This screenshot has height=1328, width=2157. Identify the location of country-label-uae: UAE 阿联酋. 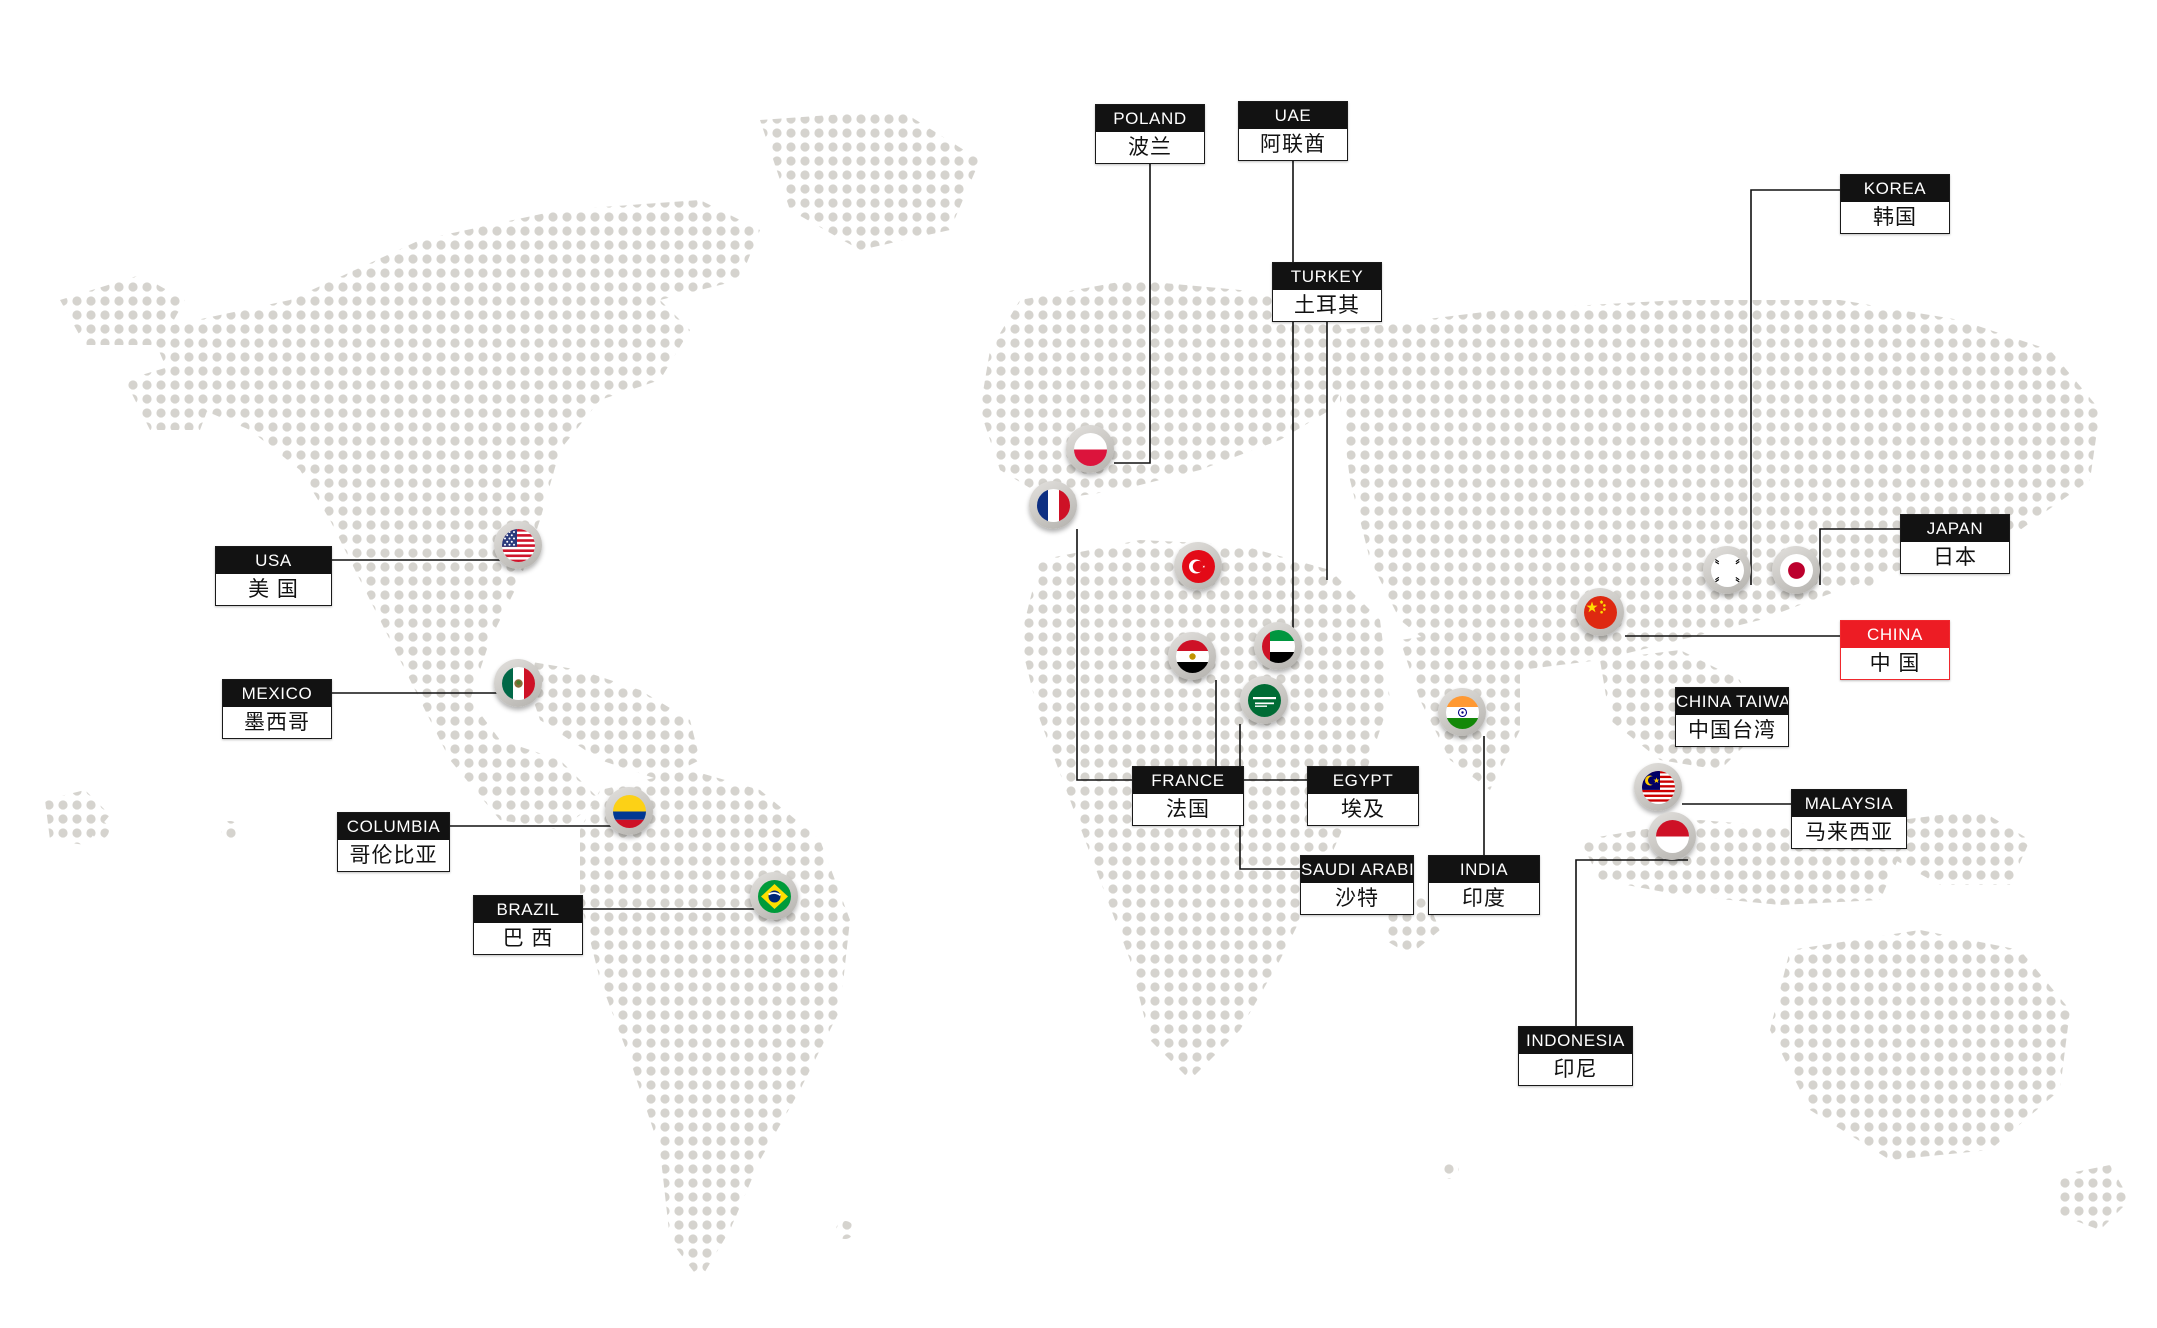
(1293, 131).